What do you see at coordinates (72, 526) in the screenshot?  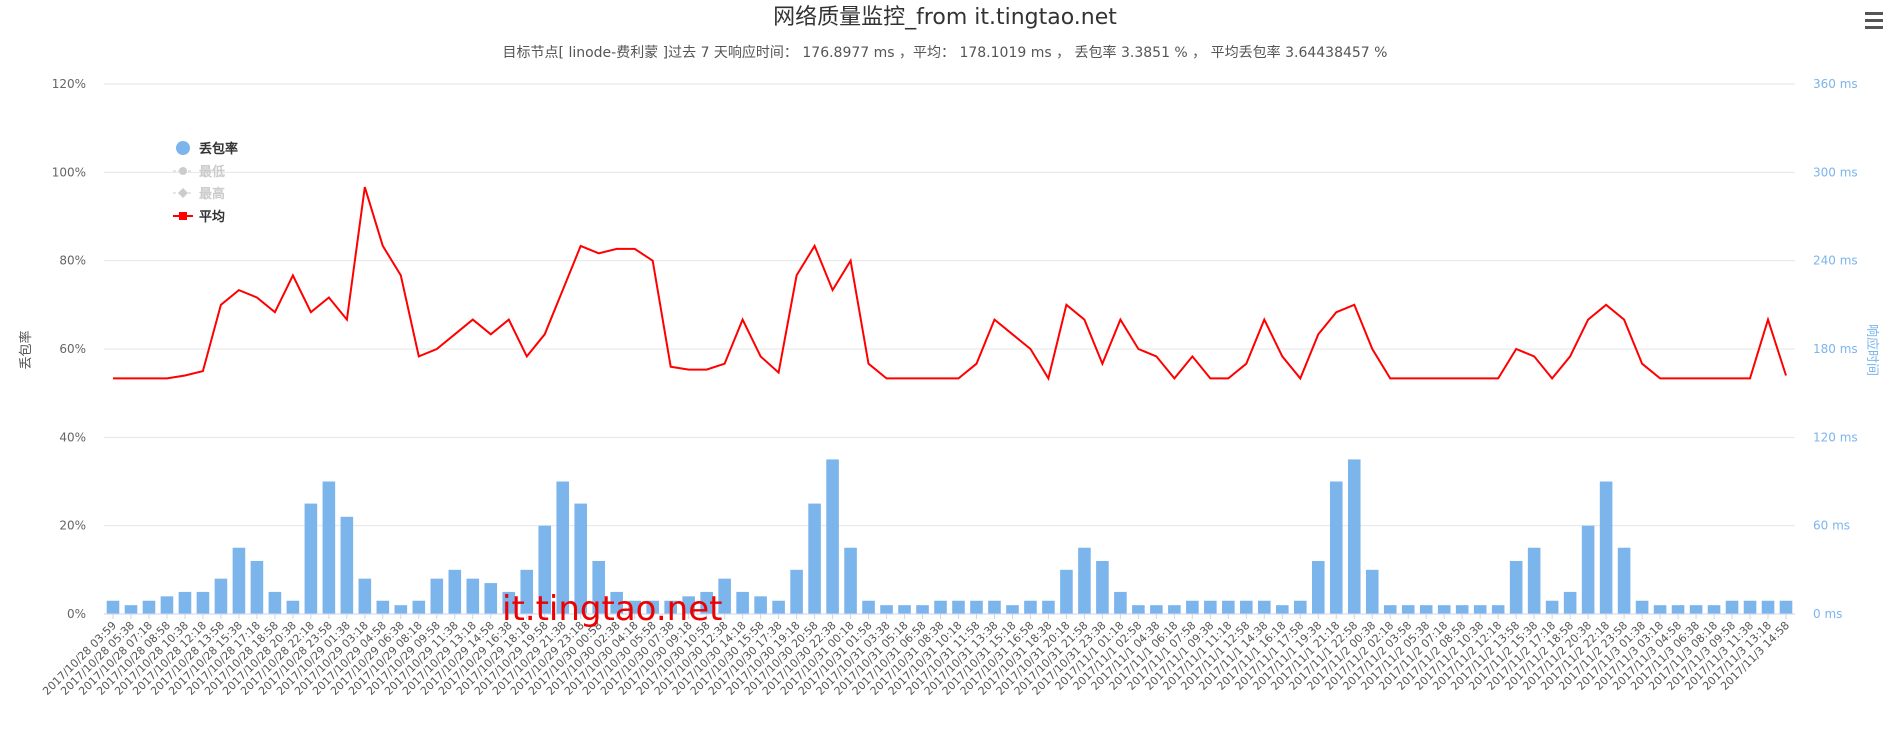 I see `y-tick-label: 20%` at bounding box center [72, 526].